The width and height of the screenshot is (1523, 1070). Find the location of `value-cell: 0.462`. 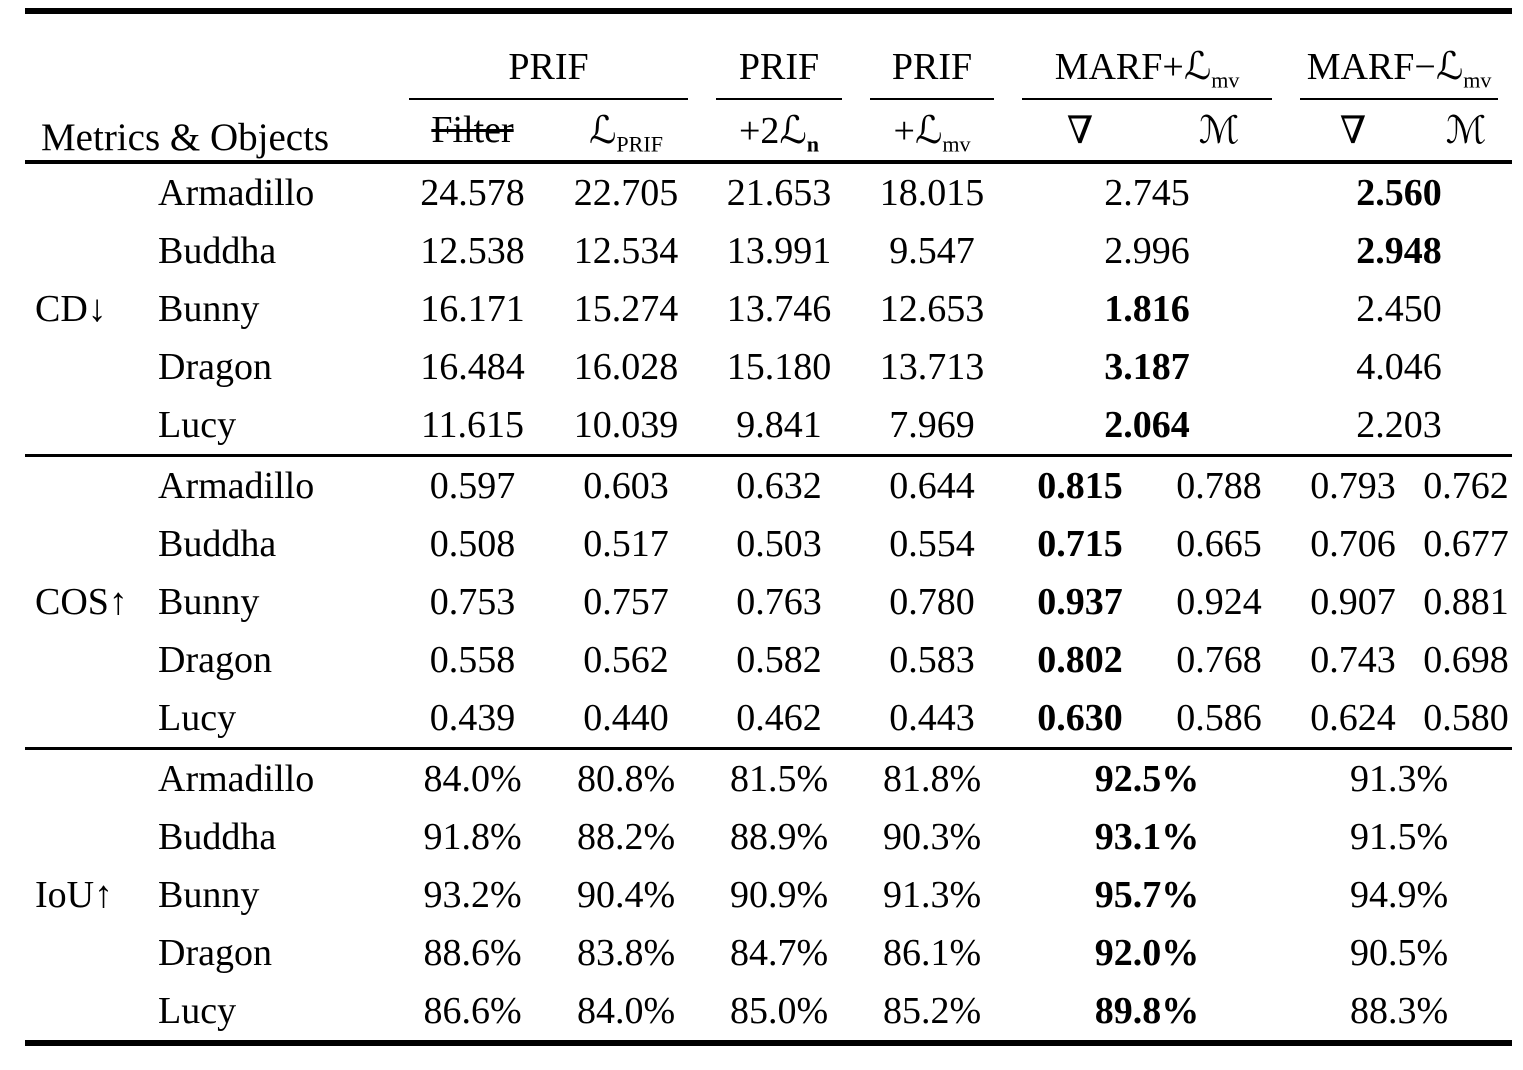

value-cell: 0.462 is located at coordinates (779, 718).